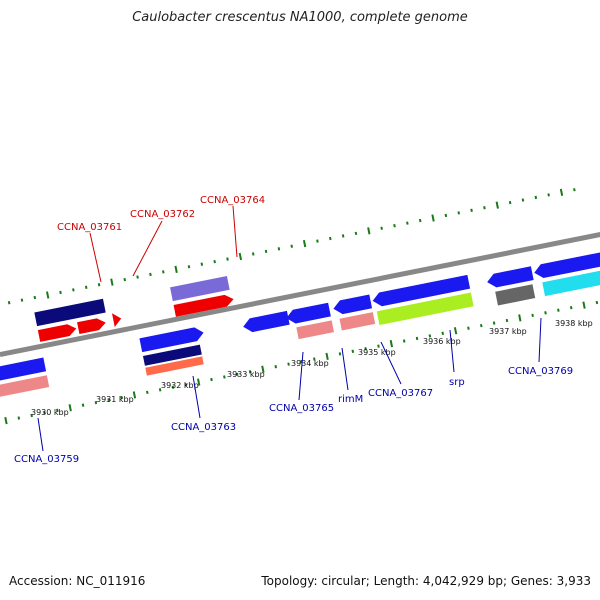 Image resolution: width=600 pixels, height=600 pixels. I want to click on gene-block-salmon-left, so click(25, 386).